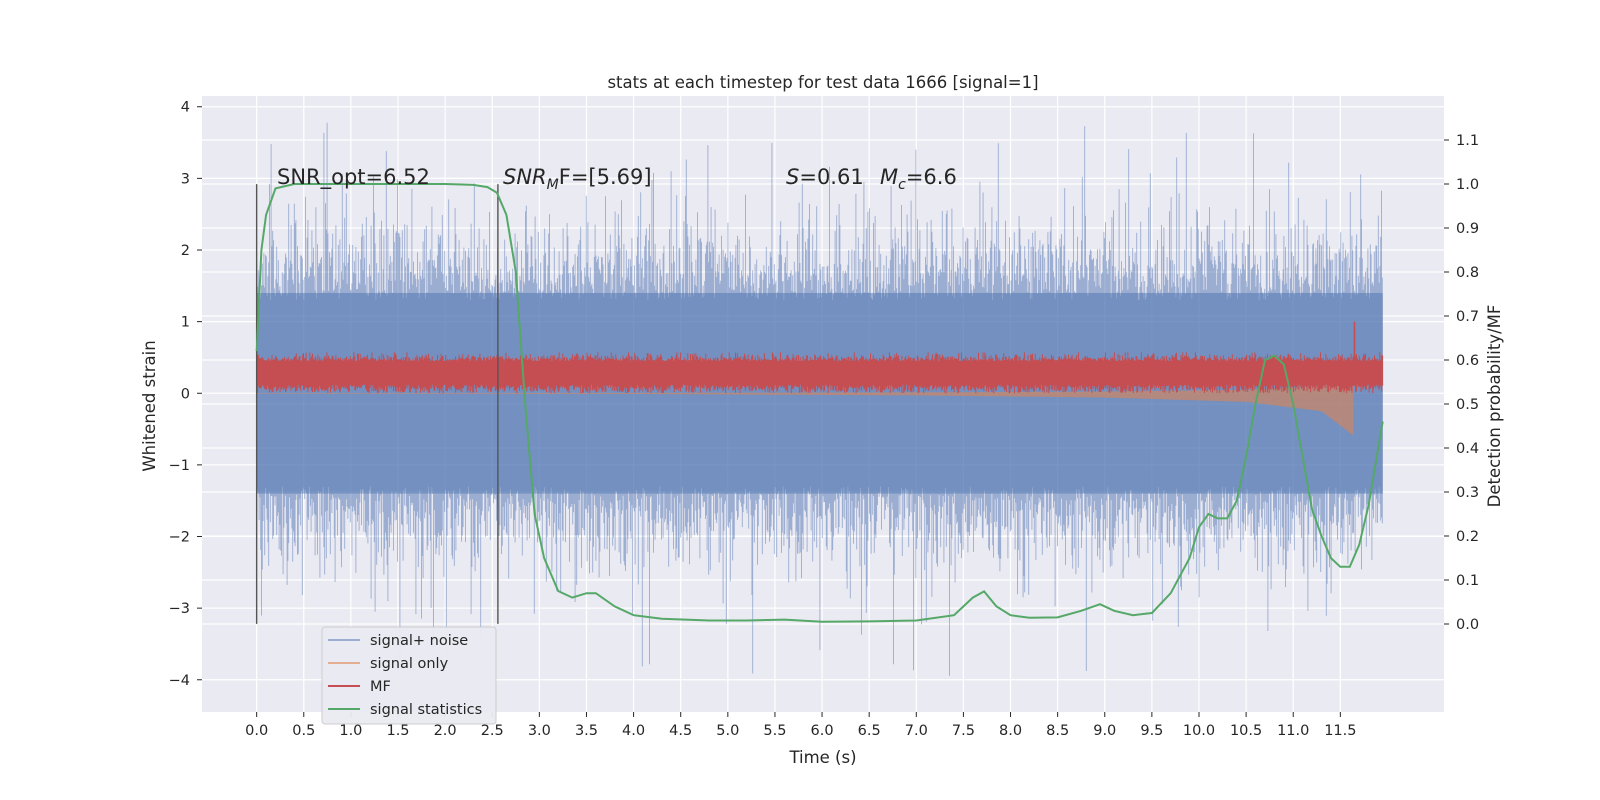  What do you see at coordinates (1340, 731) in the screenshot?
I see `x-tick-label: 11.5` at bounding box center [1340, 731].